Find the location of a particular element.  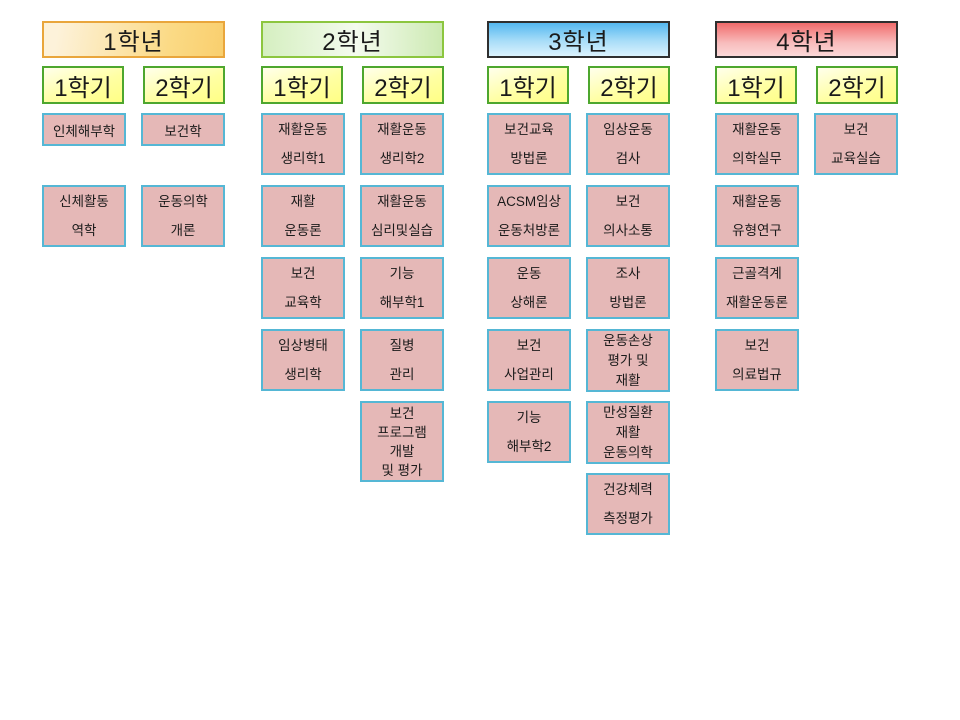

course-label: 임상병태 생리학 is located at coordinates (303, 360).